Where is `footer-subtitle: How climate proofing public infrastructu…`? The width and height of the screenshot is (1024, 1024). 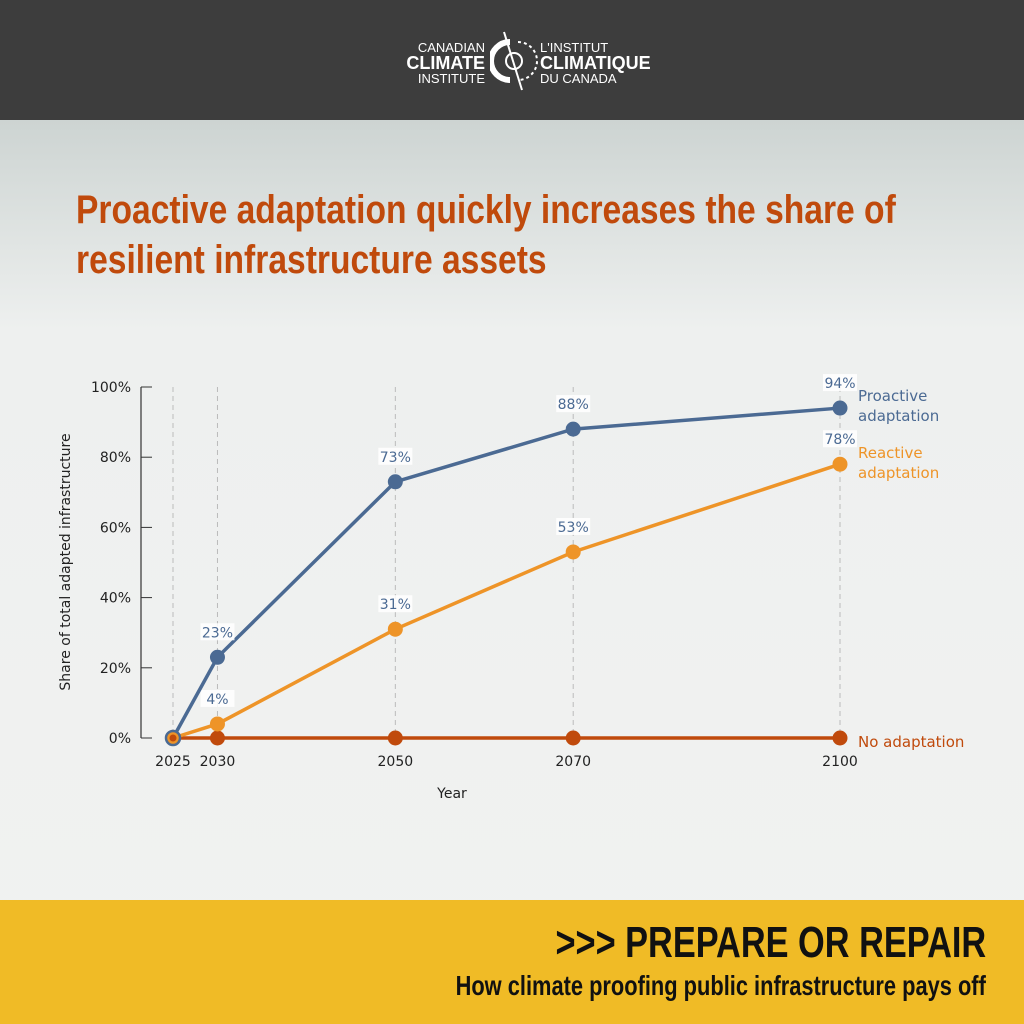
footer-subtitle: How climate proofing public infrastructu… is located at coordinates (720, 985).